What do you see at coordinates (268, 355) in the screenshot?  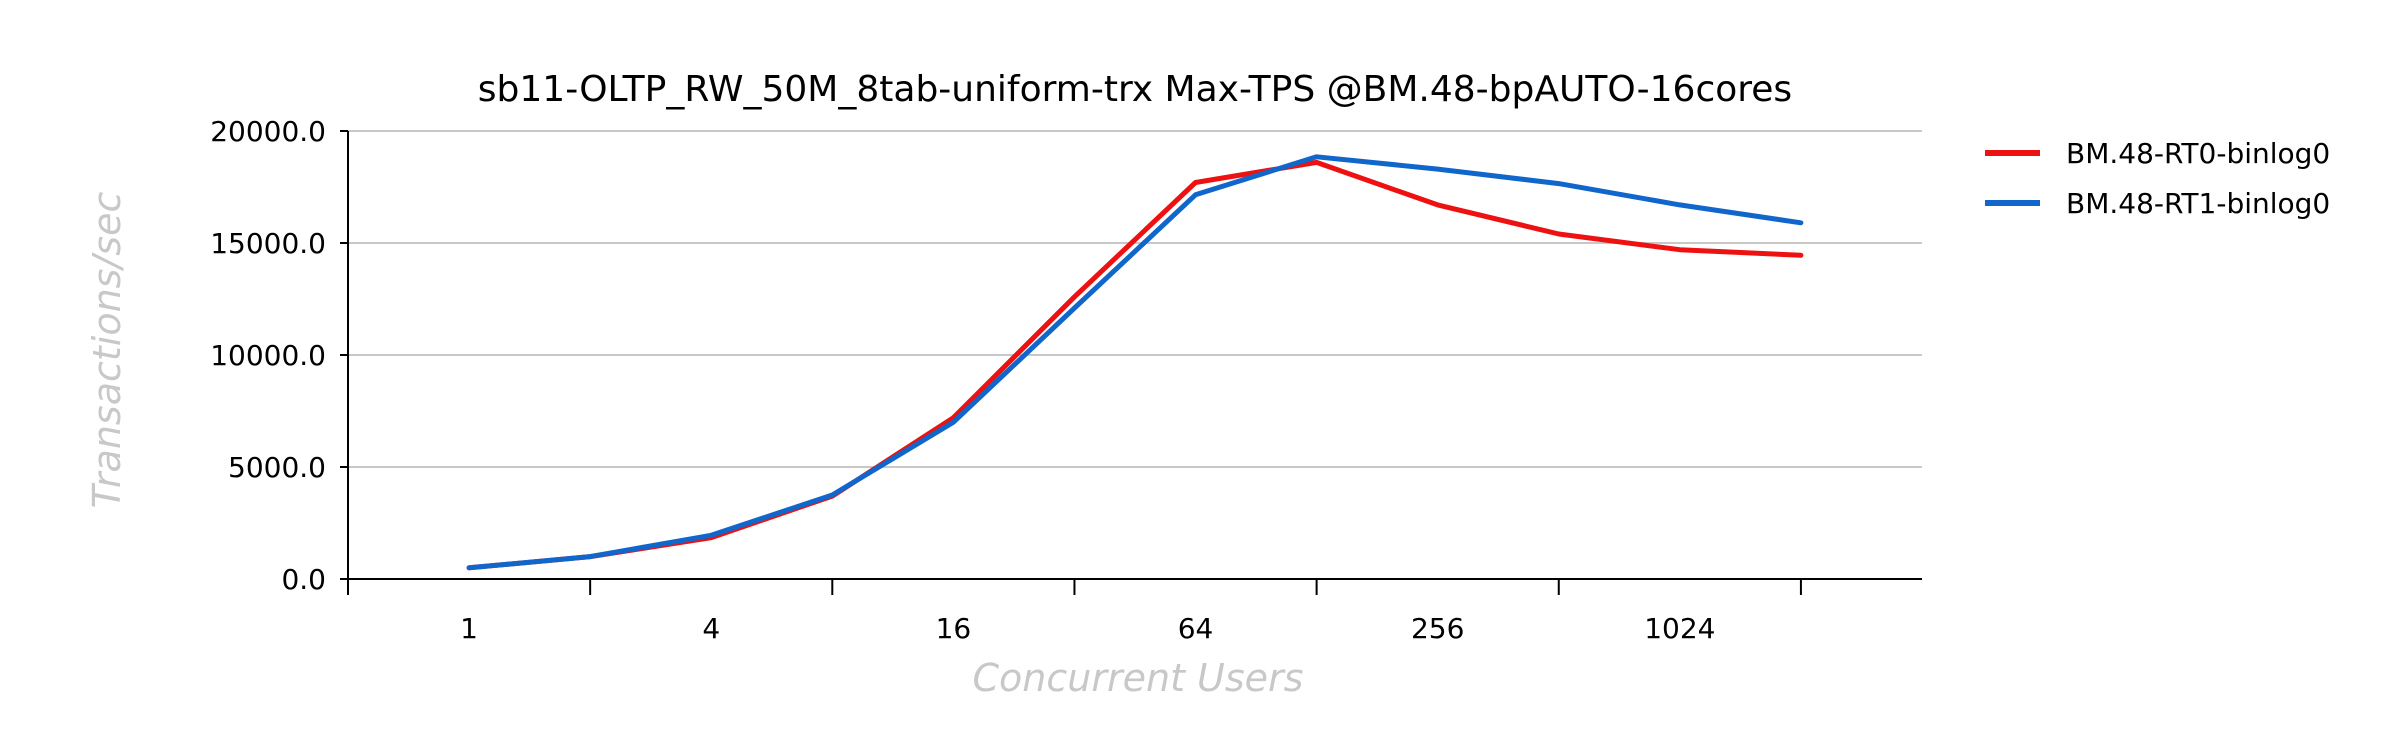 I see `y-tick-label: 10000.0` at bounding box center [268, 355].